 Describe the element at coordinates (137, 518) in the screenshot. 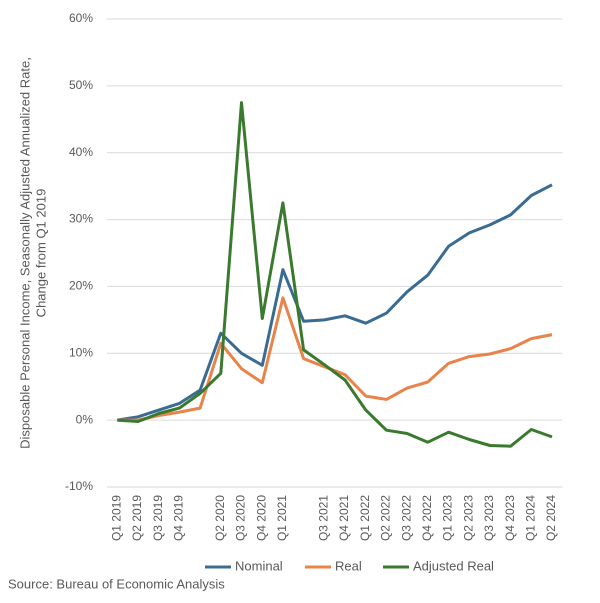

I see `x-tick-label: Q2 2019` at that location.